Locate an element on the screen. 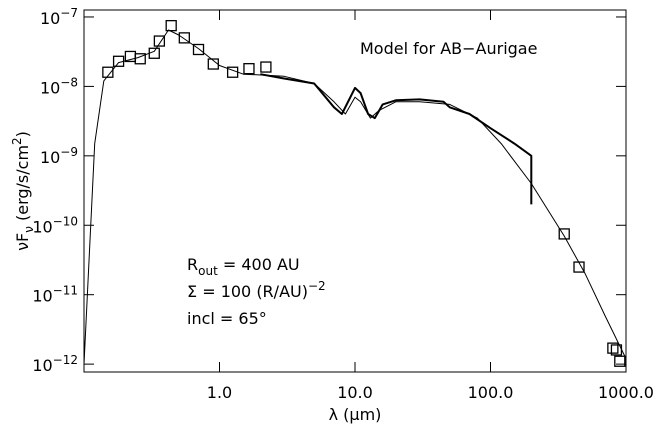  x-tick-label: 100.0 is located at coordinates (491, 392).